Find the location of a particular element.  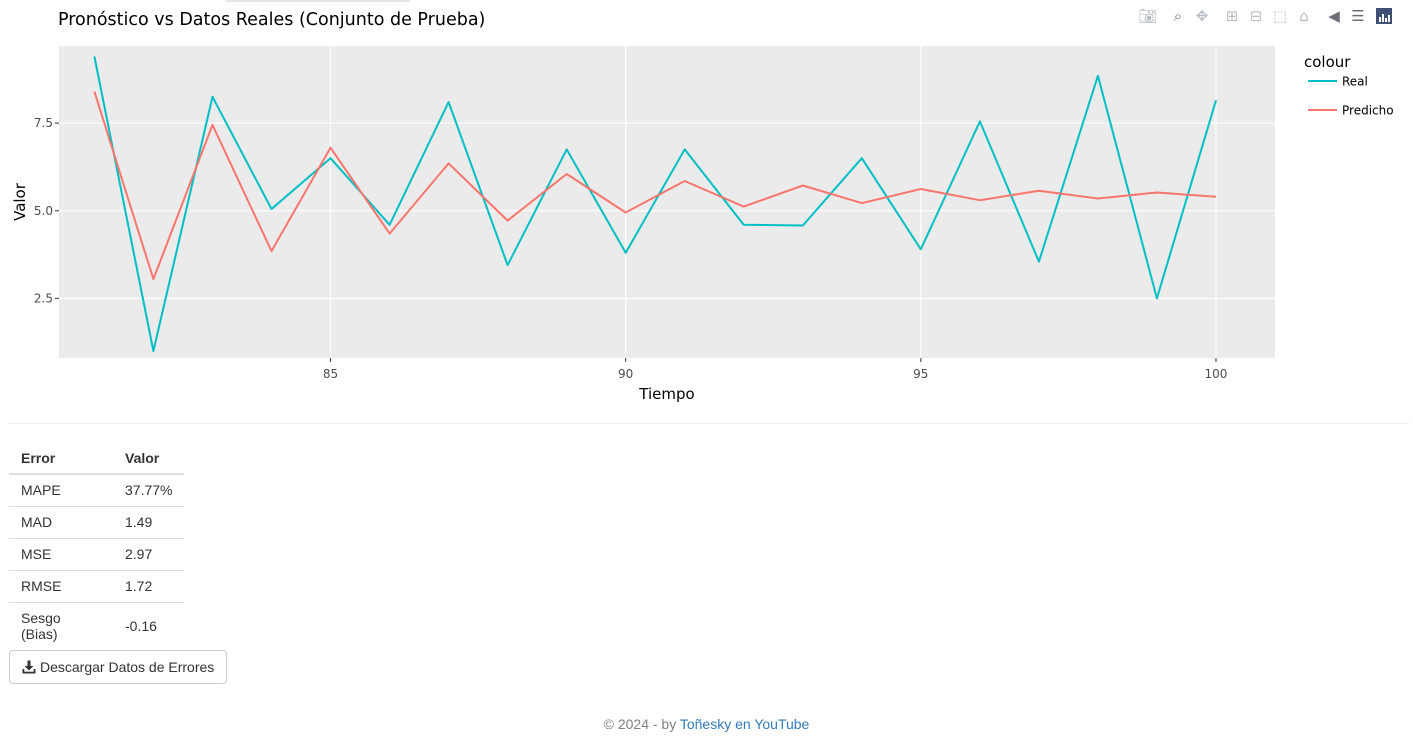

header-error: Error is located at coordinates (61, 459).